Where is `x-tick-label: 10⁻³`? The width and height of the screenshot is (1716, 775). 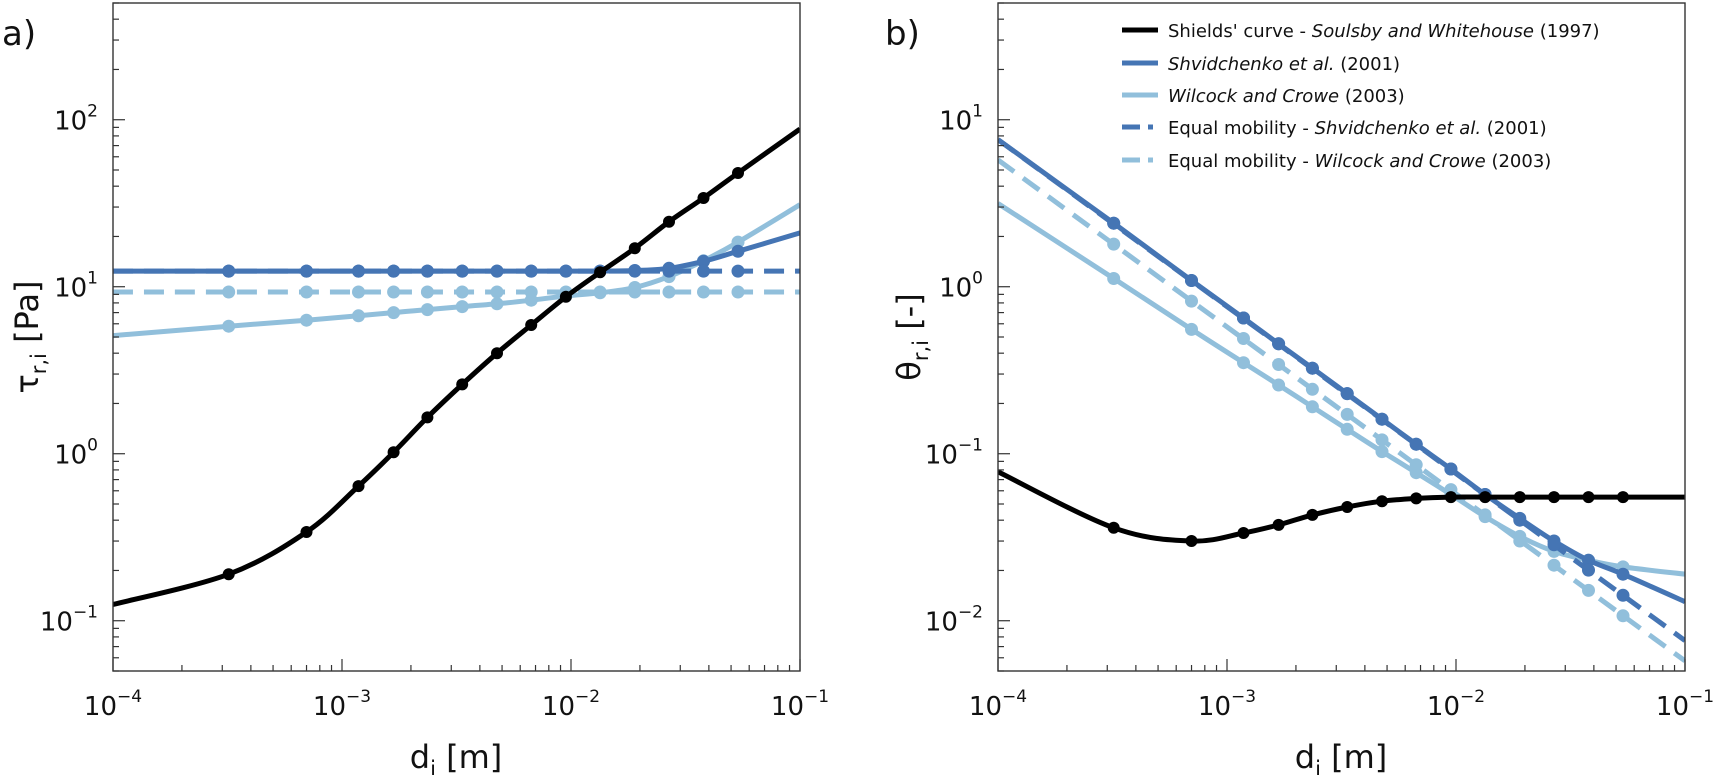
x-tick-label: 10⁻³ is located at coordinates (342, 704).